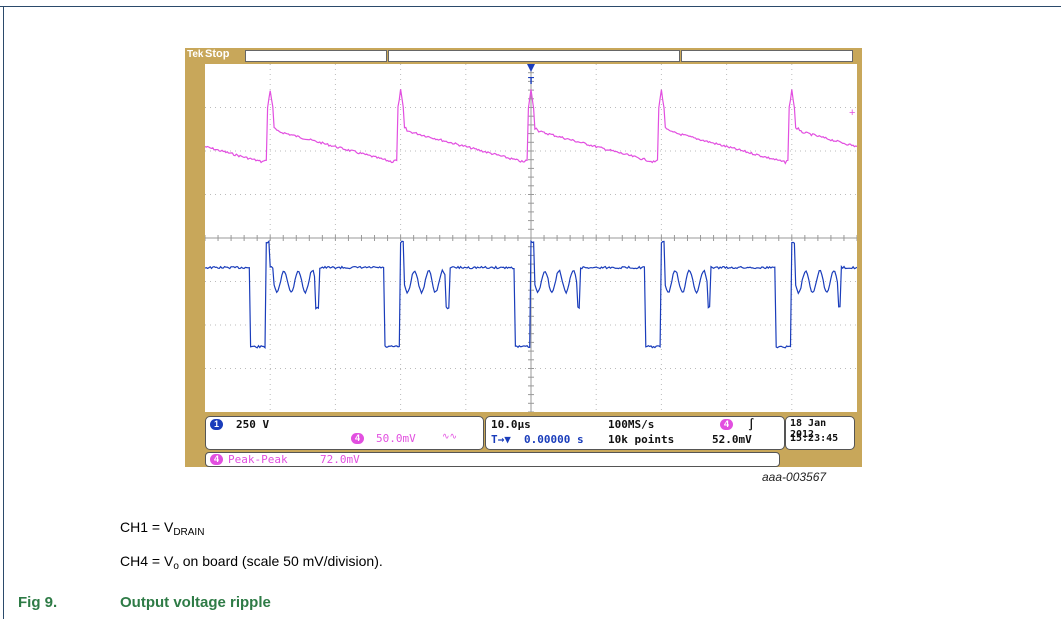  Describe the element at coordinates (396, 438) in the screenshot. I see `ch4-scale: 50.0mV` at that location.